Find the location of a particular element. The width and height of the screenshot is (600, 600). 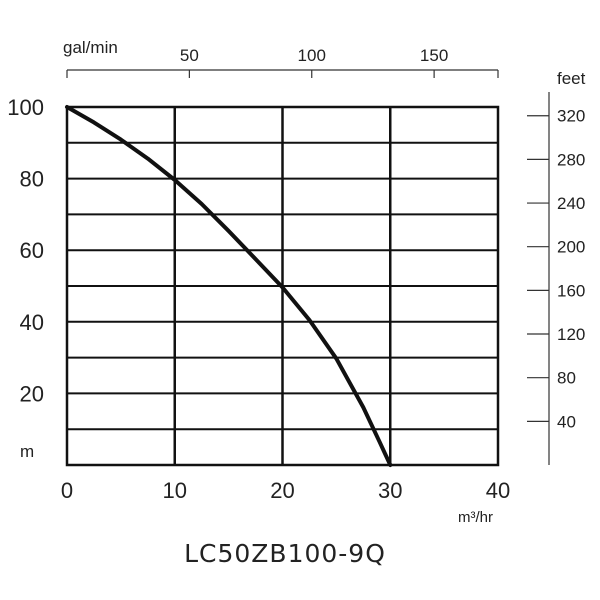

left-axis-tick-label: 20 is located at coordinates (32, 393).